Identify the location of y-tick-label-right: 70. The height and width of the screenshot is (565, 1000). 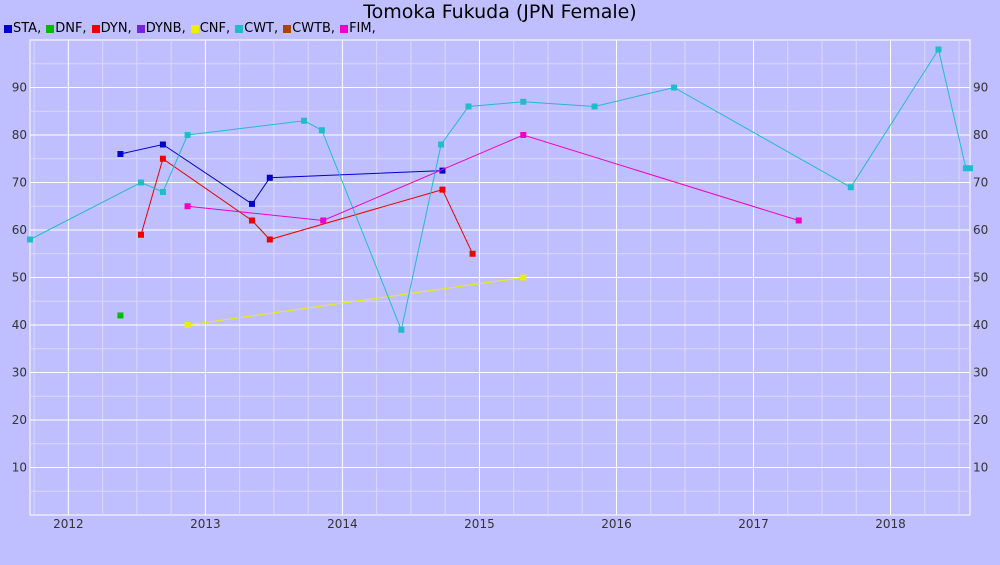
(980, 183).